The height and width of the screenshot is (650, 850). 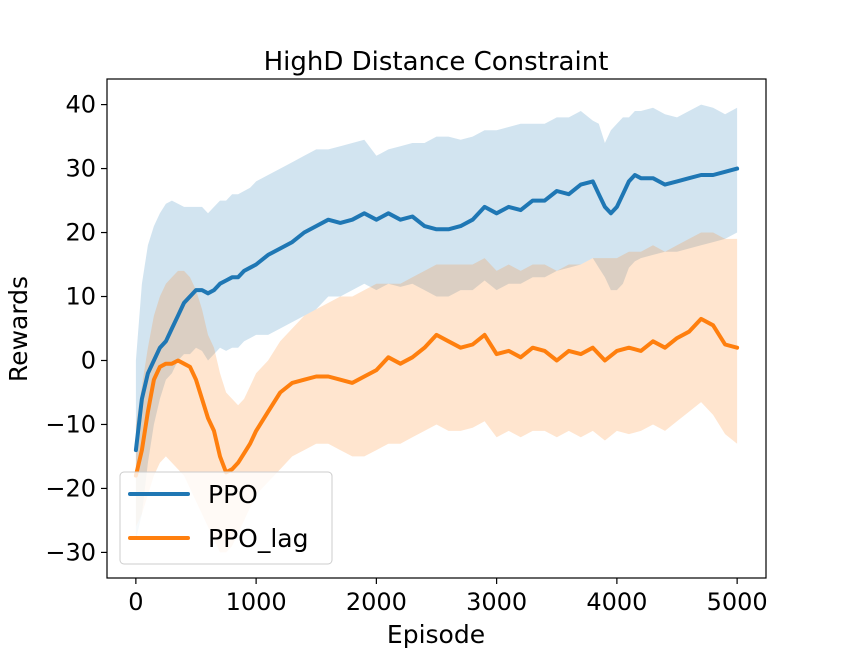 What do you see at coordinates (436, 62) in the screenshot?
I see `chart-title: HighD Distance Constraint` at bounding box center [436, 62].